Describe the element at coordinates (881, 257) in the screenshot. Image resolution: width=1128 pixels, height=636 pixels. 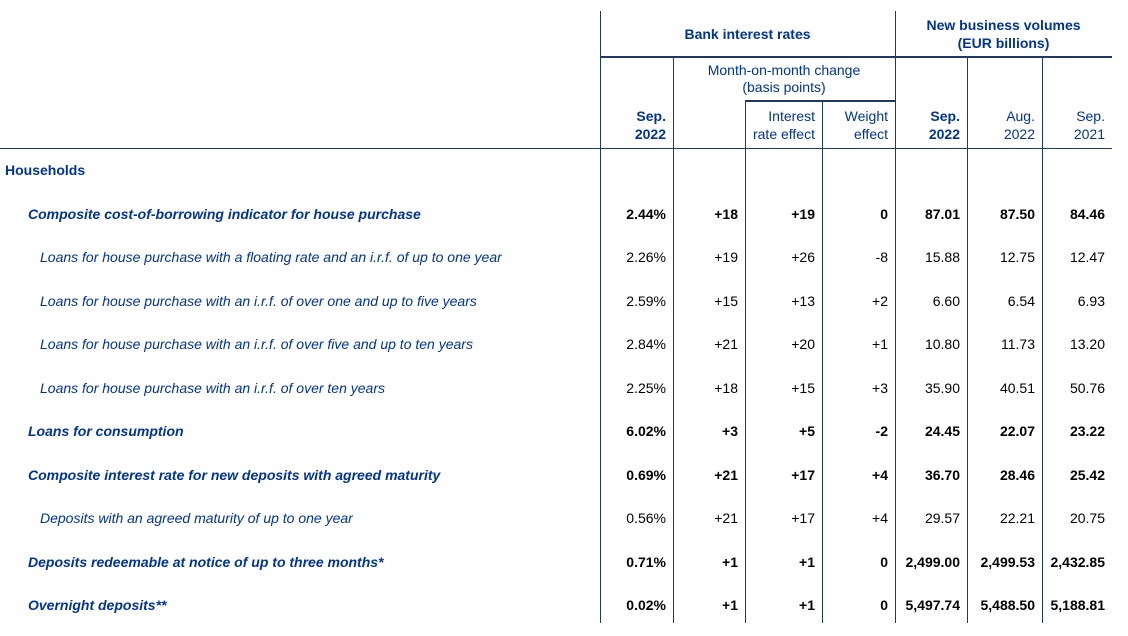
I see `cell-weight-effect: -8` at that location.